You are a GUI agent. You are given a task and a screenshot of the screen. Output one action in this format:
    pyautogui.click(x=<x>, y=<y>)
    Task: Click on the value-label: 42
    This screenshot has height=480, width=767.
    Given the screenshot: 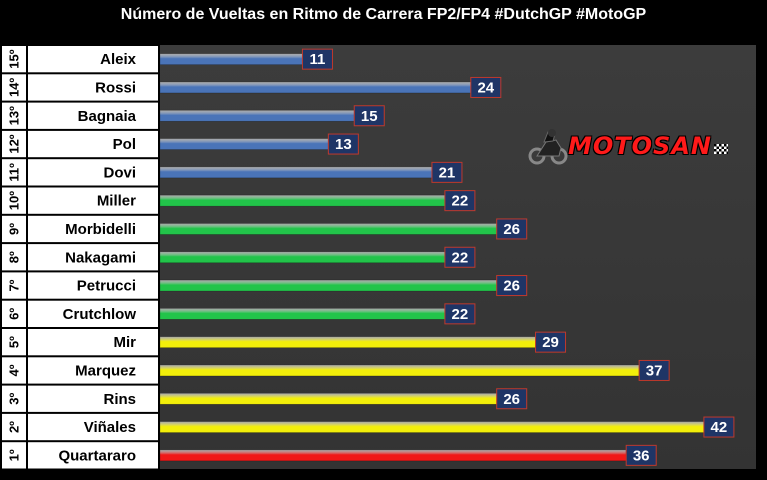 What is the action you would take?
    pyautogui.click(x=719, y=427)
    